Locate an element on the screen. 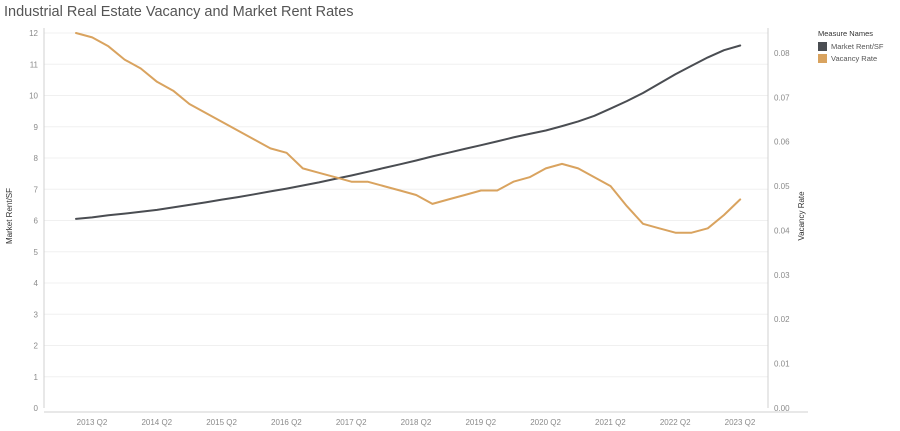 The width and height of the screenshot is (900, 431). x-tick-label: 2017 Q2 is located at coordinates (351, 422).